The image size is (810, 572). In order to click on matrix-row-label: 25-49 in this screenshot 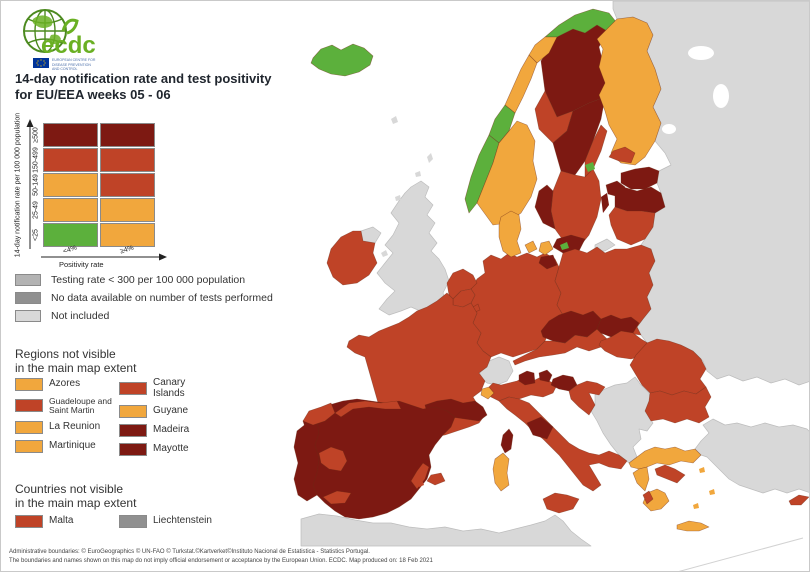, I will do `click(36, 210)`.